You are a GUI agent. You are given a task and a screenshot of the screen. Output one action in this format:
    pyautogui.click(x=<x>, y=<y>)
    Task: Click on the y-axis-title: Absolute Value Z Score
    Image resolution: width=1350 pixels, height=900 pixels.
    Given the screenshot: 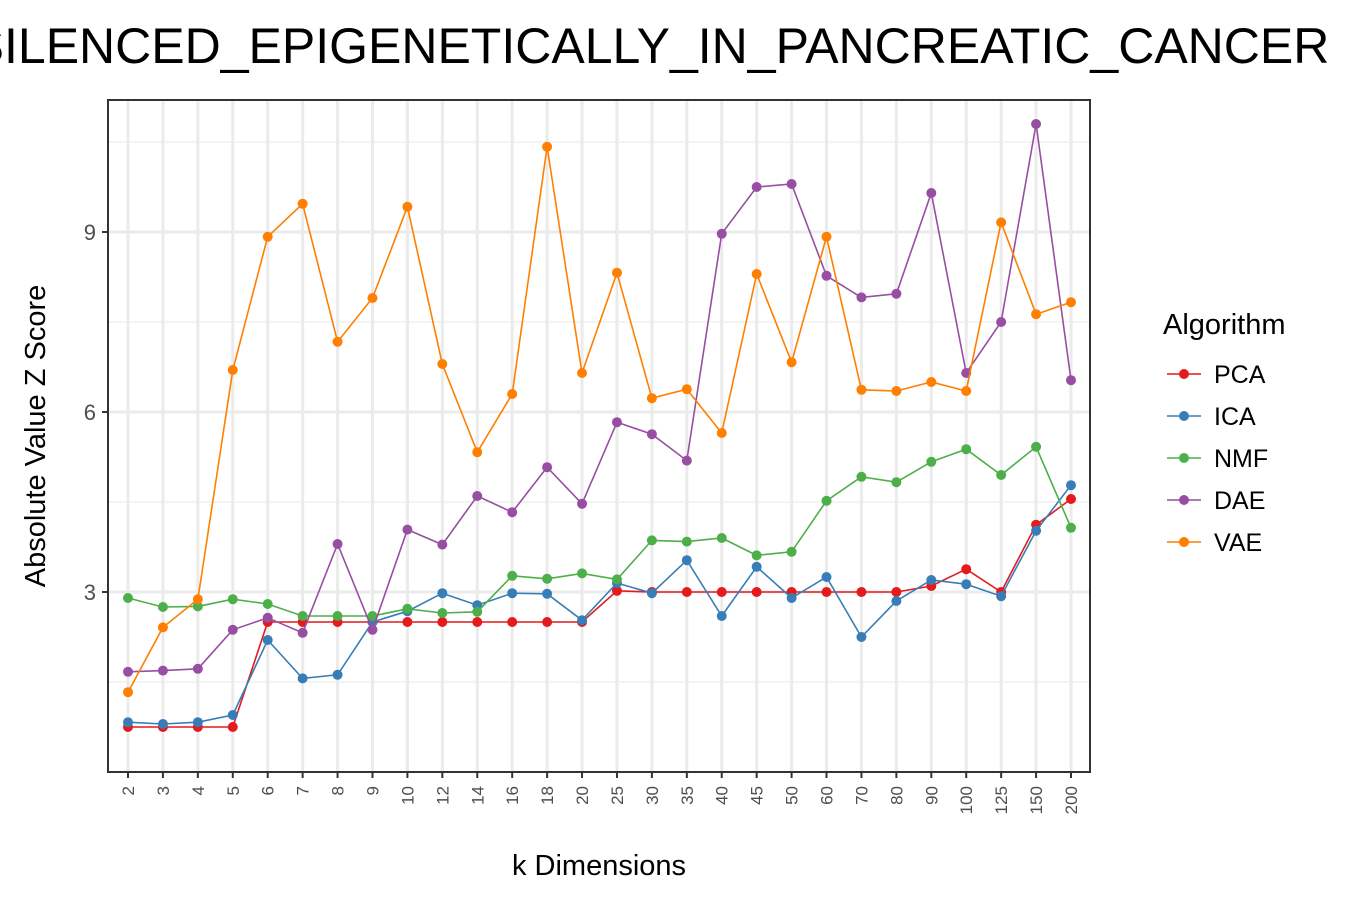 What is the action you would take?
    pyautogui.click(x=36, y=436)
    